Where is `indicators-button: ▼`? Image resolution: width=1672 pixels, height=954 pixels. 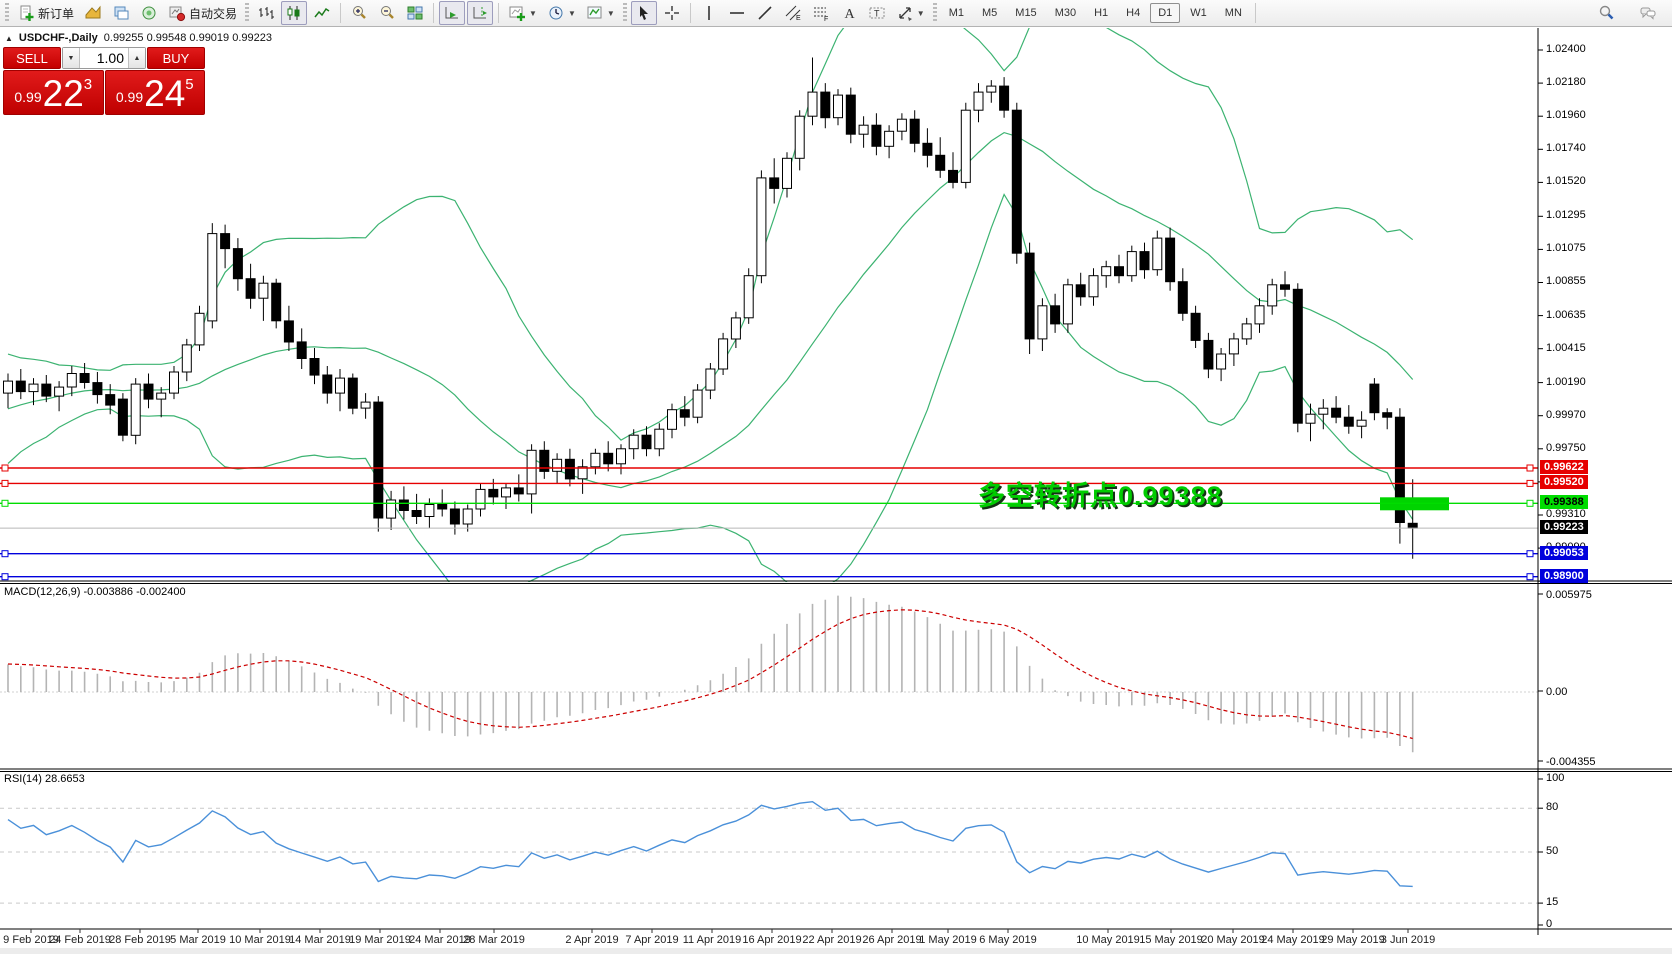 indicators-button: ▼ is located at coordinates (522, 13).